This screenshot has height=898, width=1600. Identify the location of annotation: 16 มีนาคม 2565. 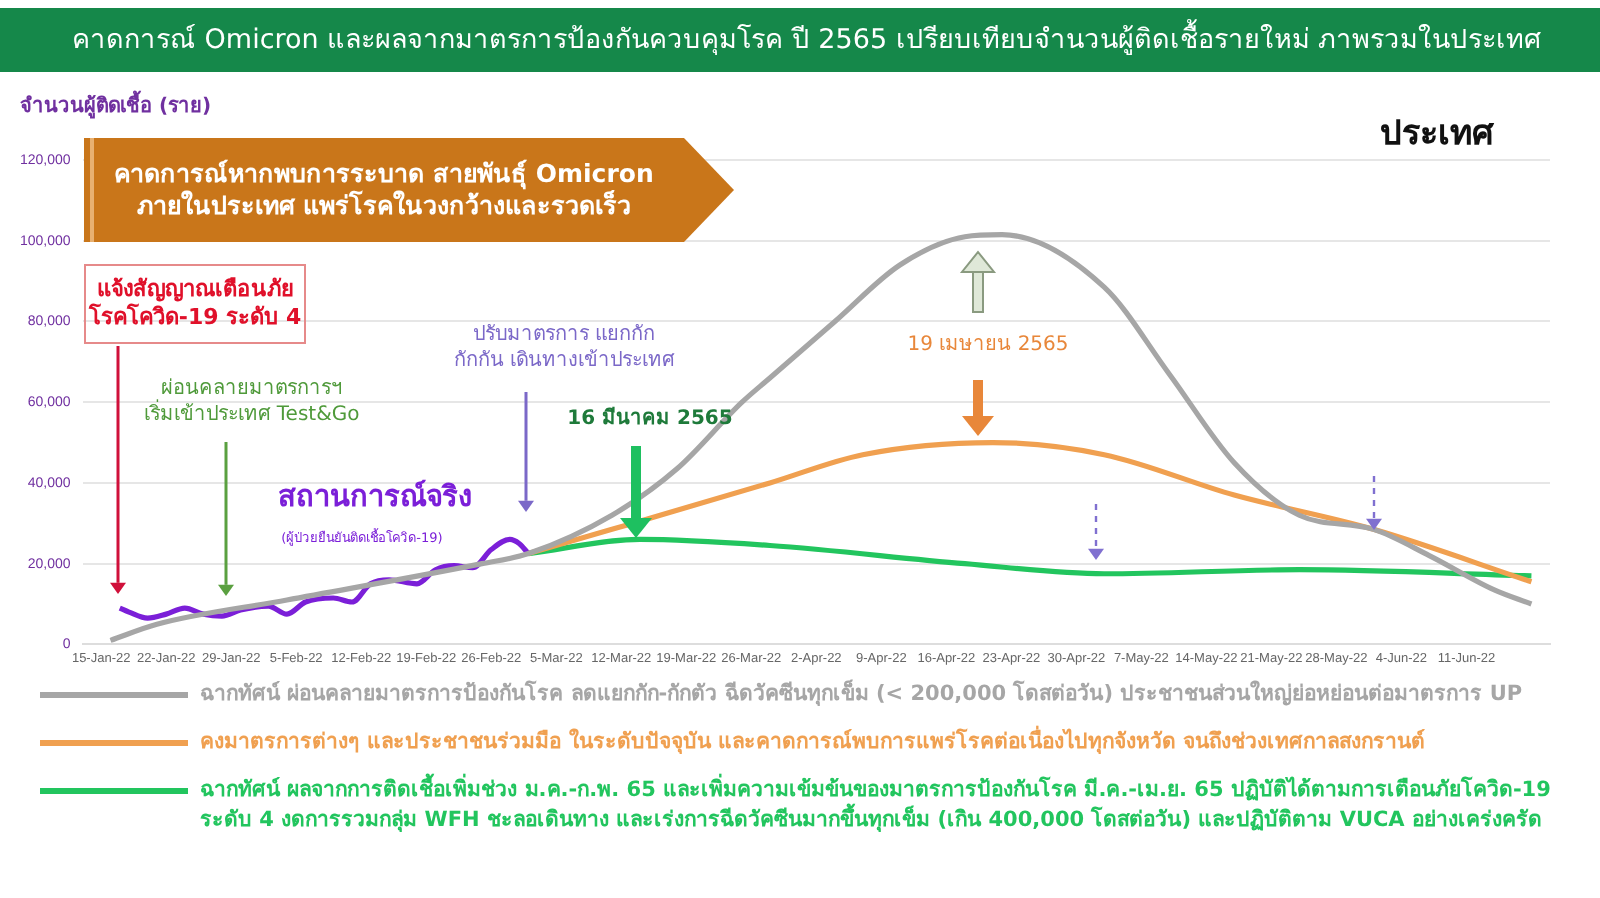
(650, 421).